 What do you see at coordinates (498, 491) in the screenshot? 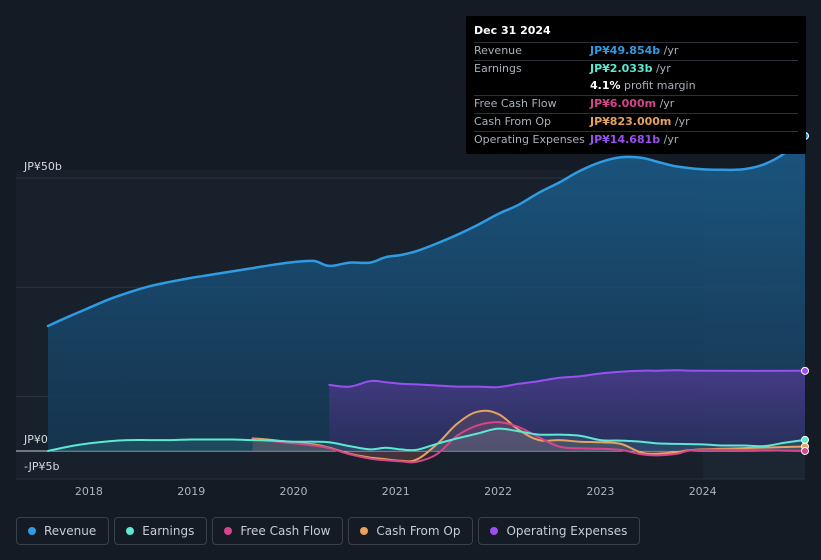
I see `x-tick-label: 2022` at bounding box center [498, 491].